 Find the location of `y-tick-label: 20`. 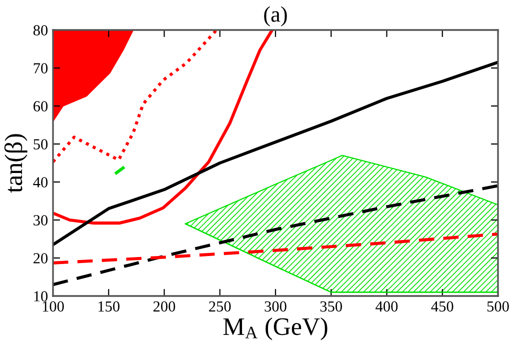

y-tick-label: 20 is located at coordinates (41, 258).